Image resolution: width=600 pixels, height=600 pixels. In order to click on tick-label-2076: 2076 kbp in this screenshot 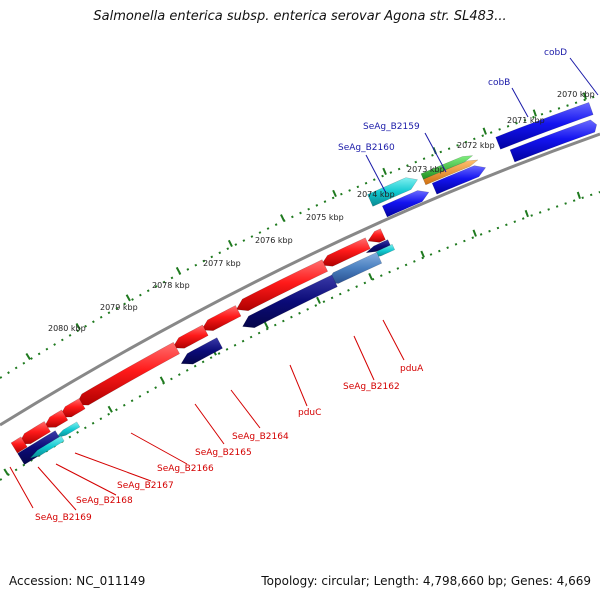, I will do `click(274, 240)`.